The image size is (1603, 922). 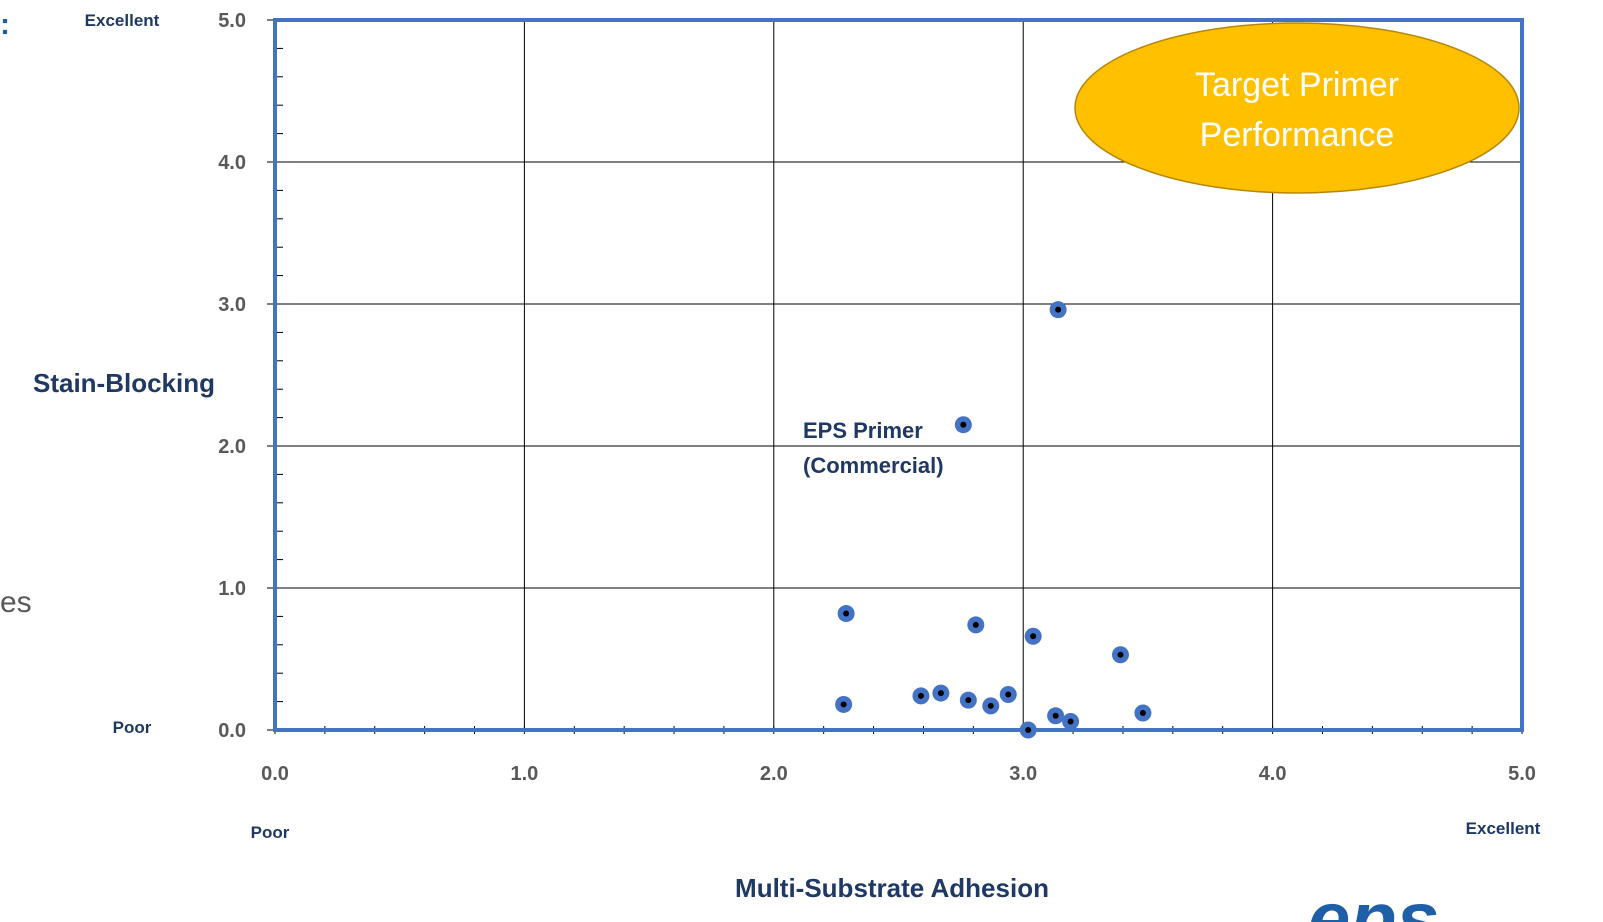 I want to click on target-ellipse, so click(x=1297, y=108).